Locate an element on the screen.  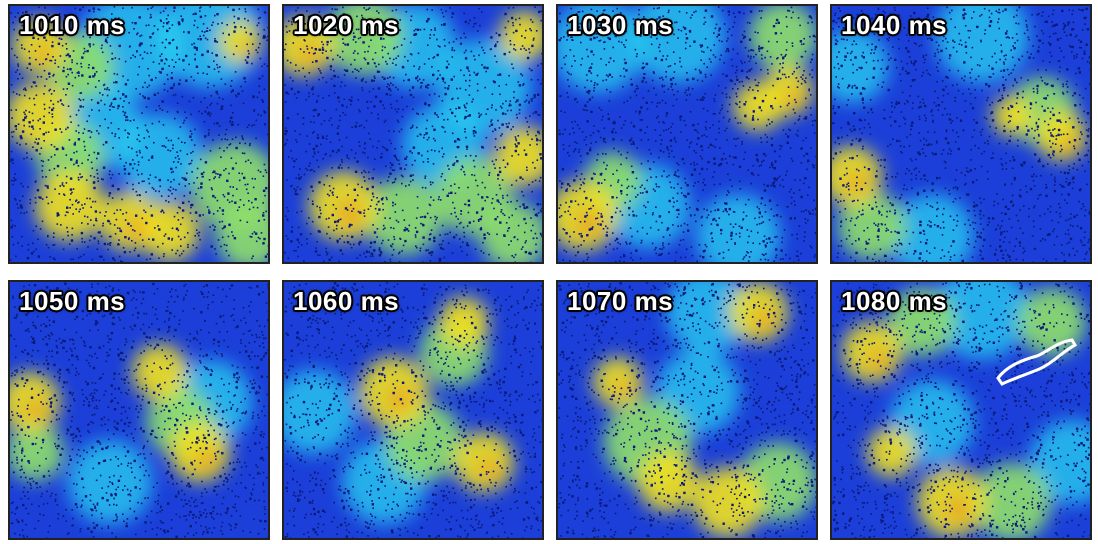
map-panel-1080ms: 1080 ms is located at coordinates (961, 410).